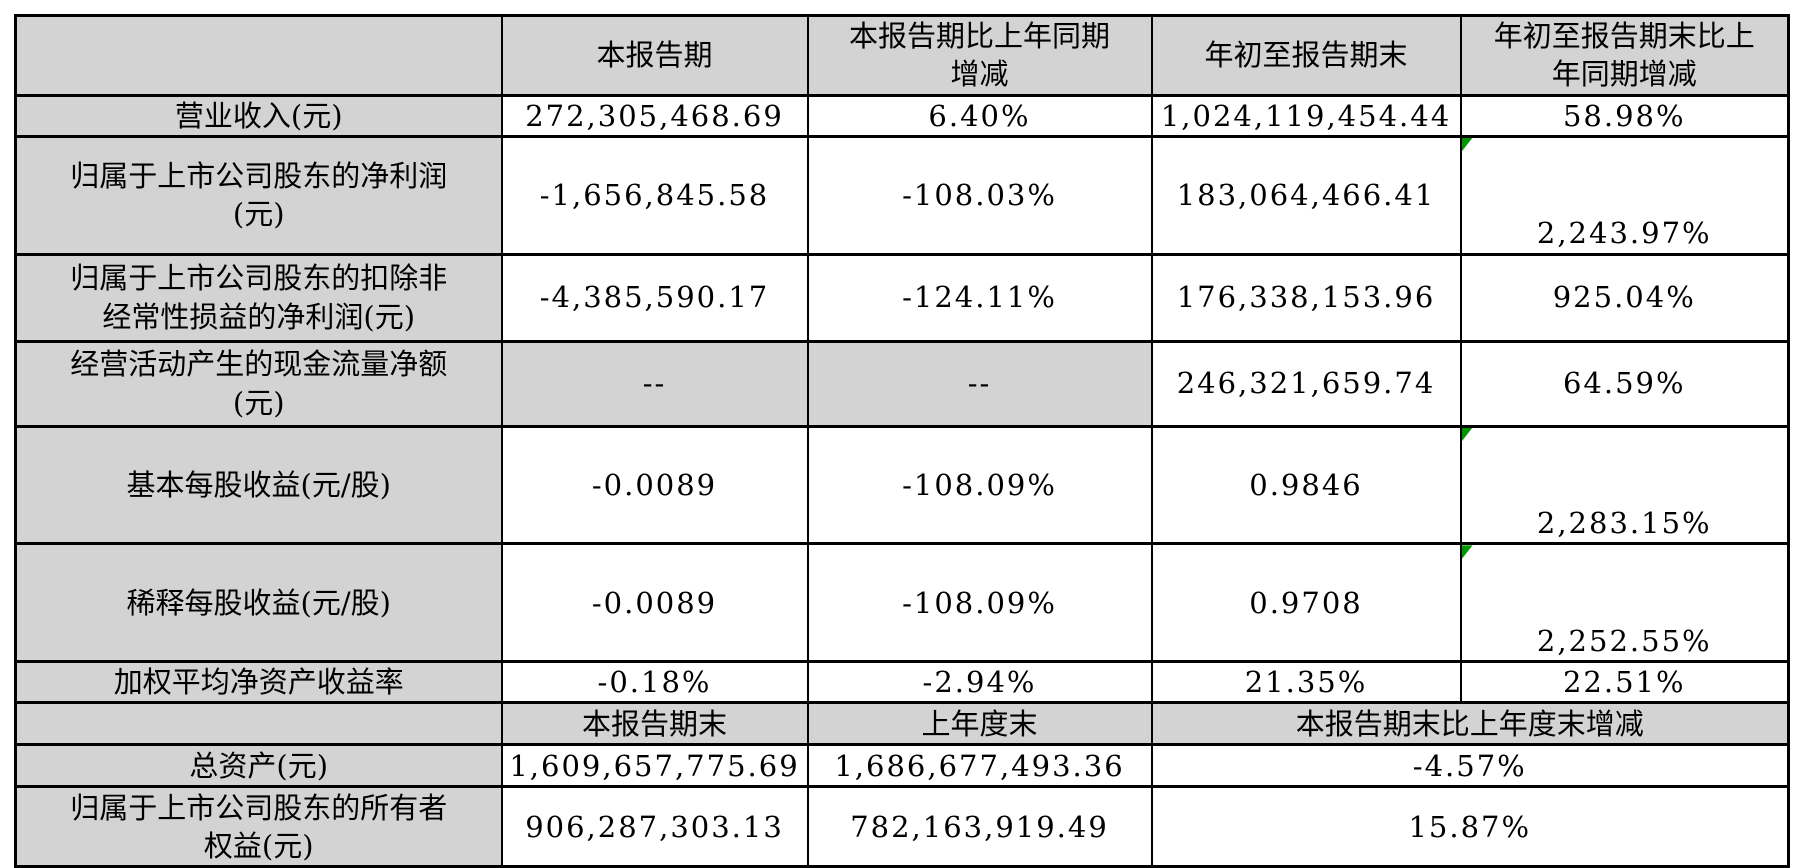 The image size is (1800, 868). Describe the element at coordinates (1624, 523) in the screenshot. I see `basic-eps-ytd-yoy-value: 2,283.15%` at that location.